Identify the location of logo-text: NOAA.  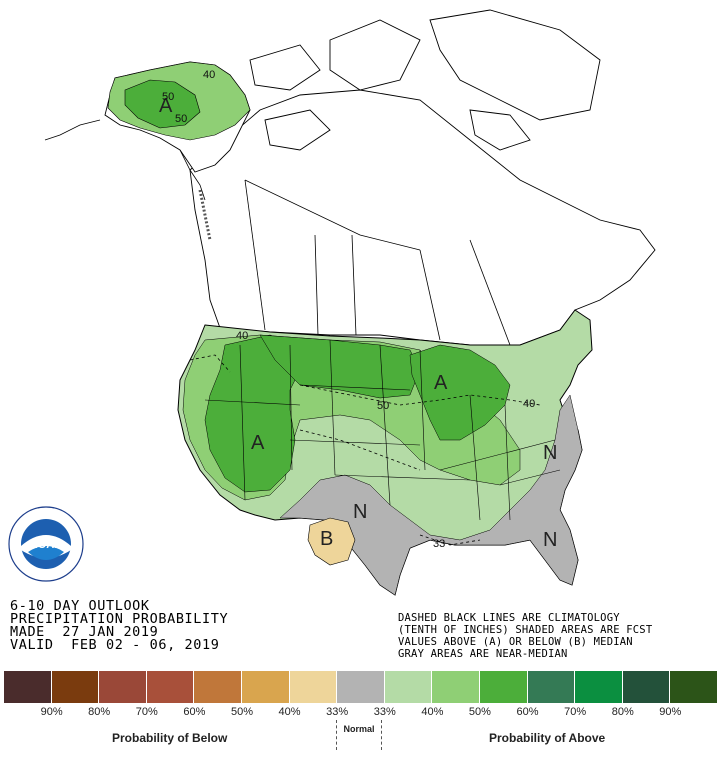
(46, 545).